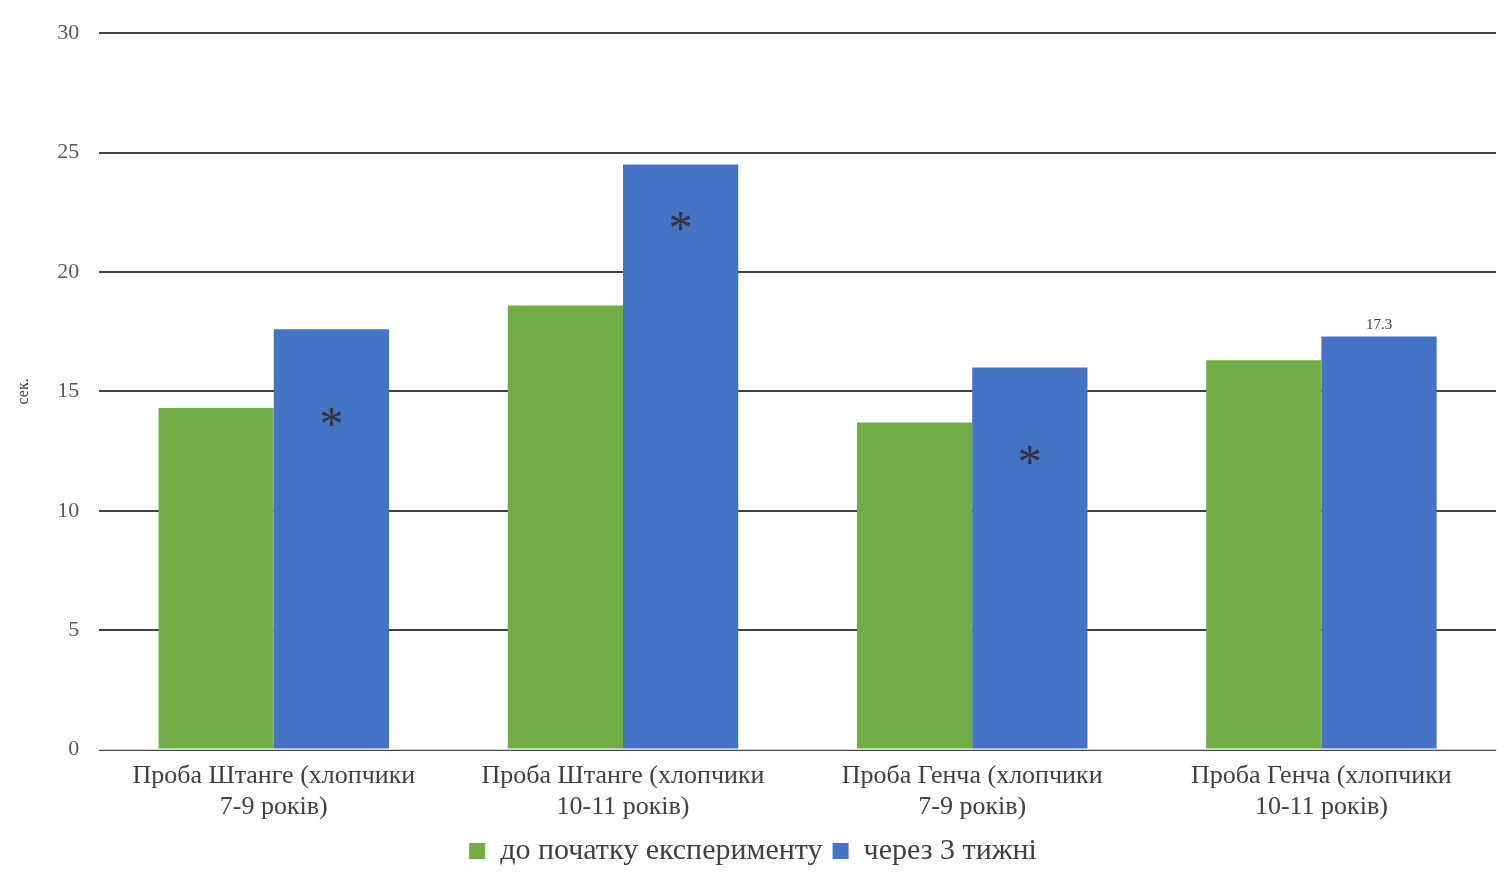  Describe the element at coordinates (661, 848) in the screenshot. I see `legend-label: до початку експерименту` at that location.